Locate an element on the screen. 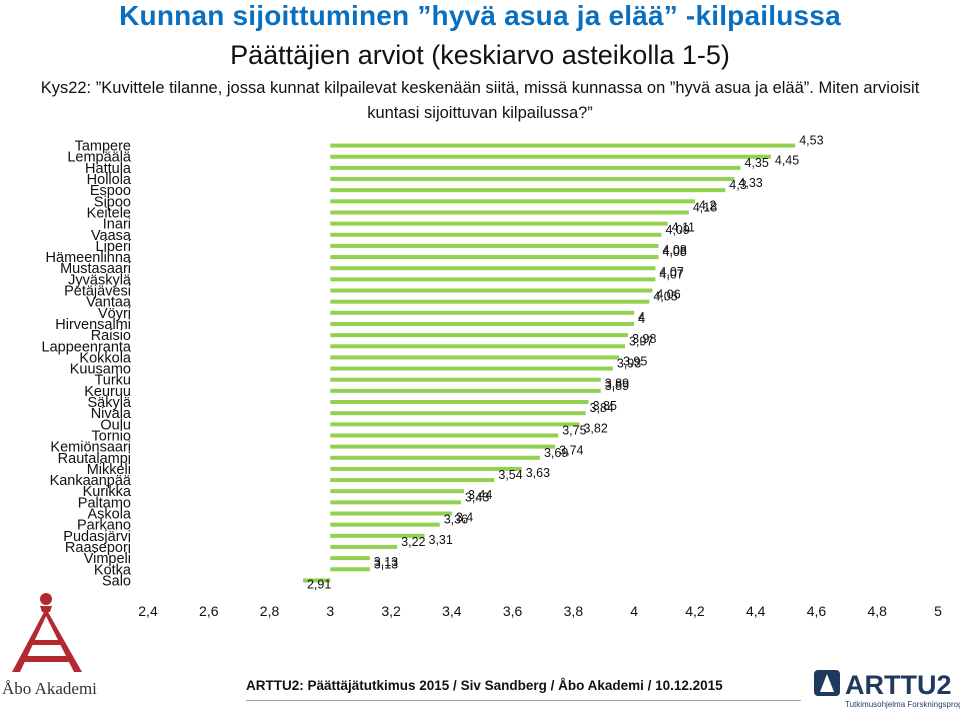 The image size is (960, 712). value-label: 4,53 is located at coordinates (811, 141).